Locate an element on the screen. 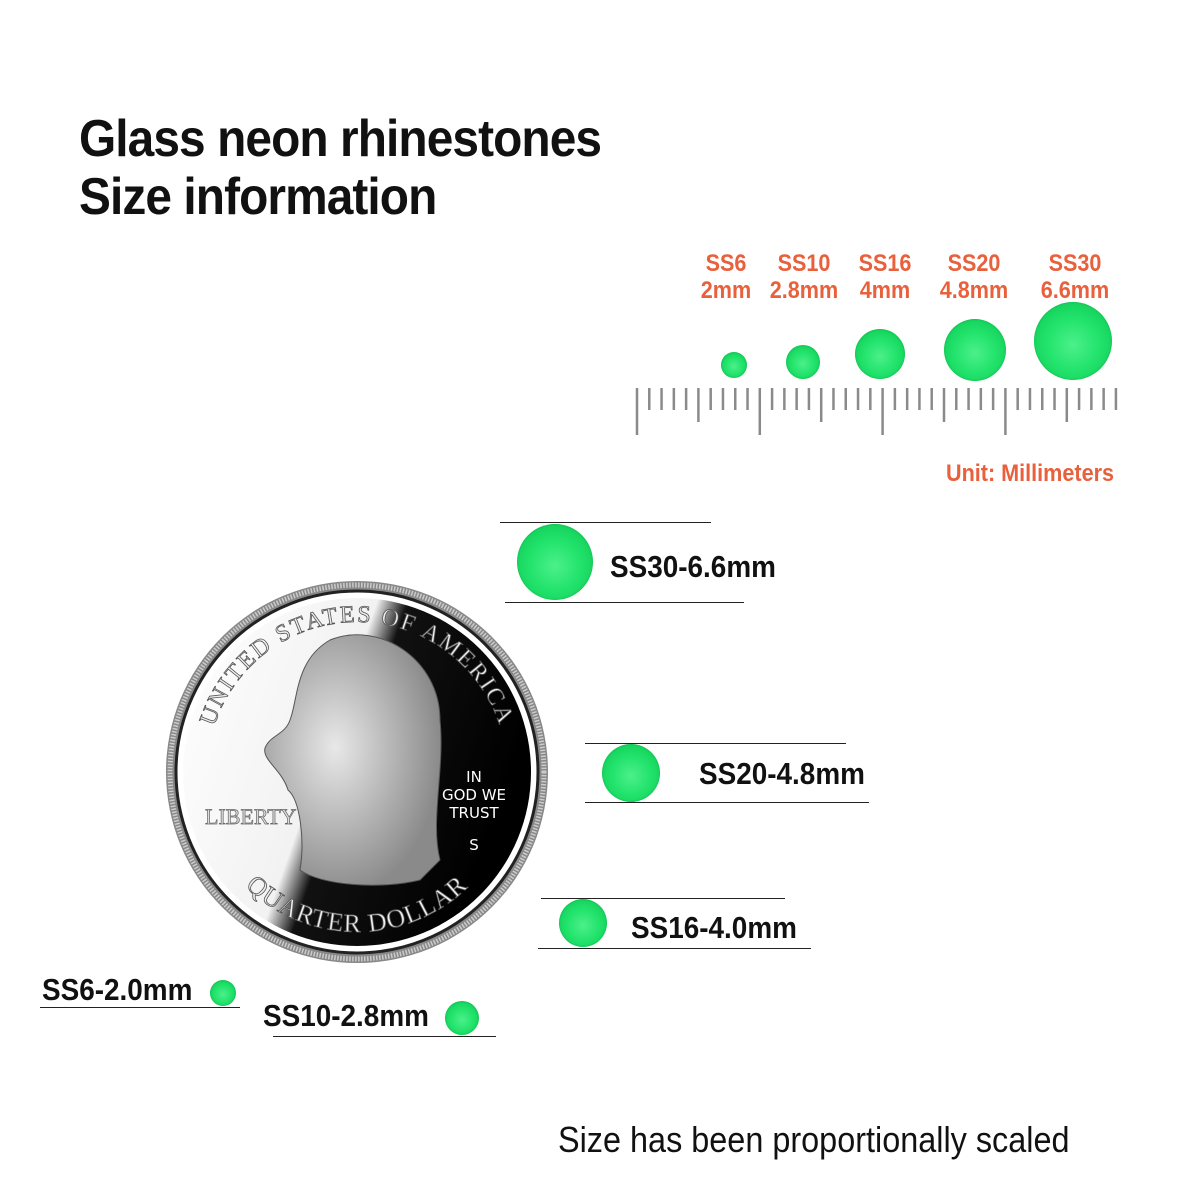  size-mm: 4.8mm is located at coordinates (974, 290).